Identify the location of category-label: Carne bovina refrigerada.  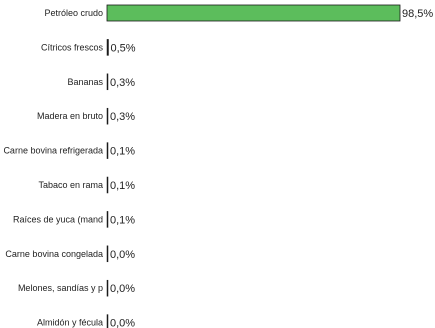
(53, 151).